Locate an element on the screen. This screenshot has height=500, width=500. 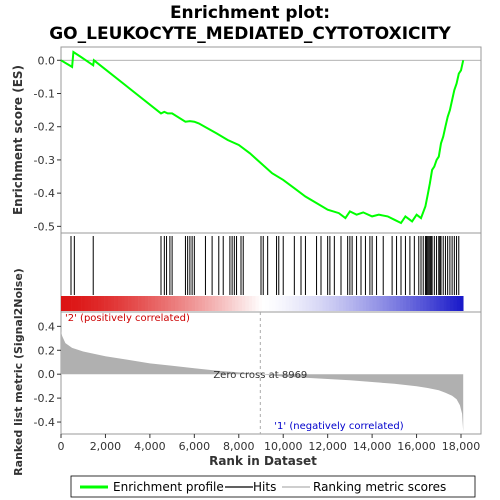
es-y-tick-label: 0.0 is located at coordinates (47, 60).